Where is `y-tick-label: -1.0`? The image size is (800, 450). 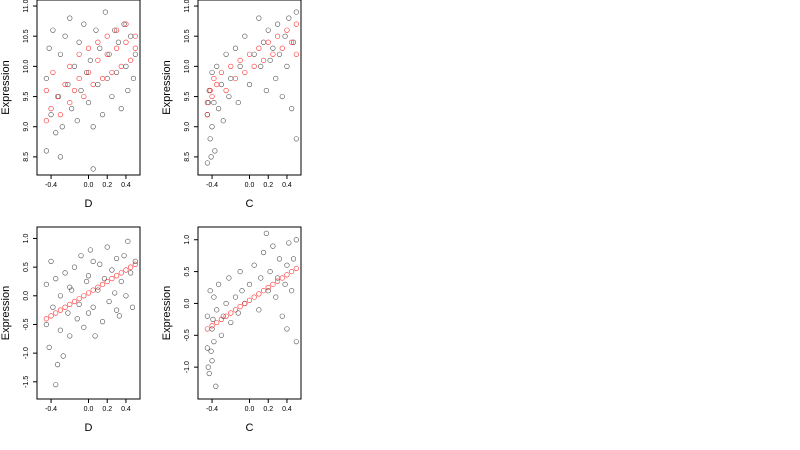 y-tick-label: -1.0 is located at coordinates (187, 367).